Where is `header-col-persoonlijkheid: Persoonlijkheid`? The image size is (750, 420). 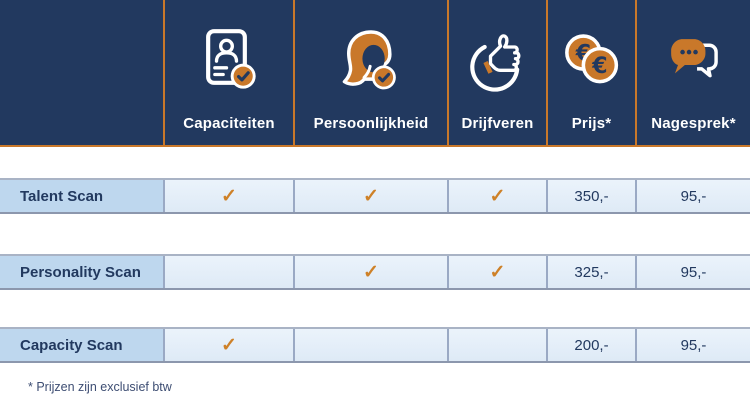 header-col-persoonlijkheid: Persoonlijkheid is located at coordinates (370, 72).